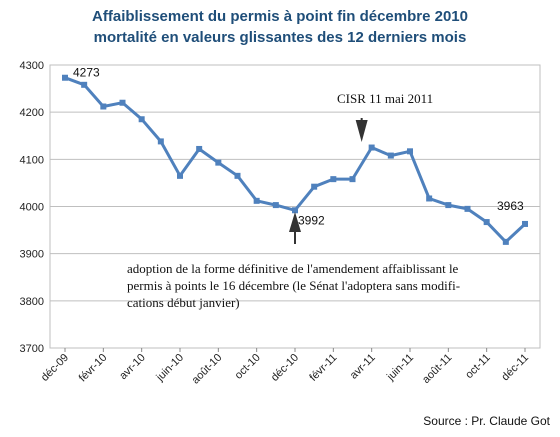 This screenshot has height=437, width=560. Describe the element at coordinates (385, 98) in the screenshot. I see `annotation-cisr: CISR 11 mai 2011` at that location.